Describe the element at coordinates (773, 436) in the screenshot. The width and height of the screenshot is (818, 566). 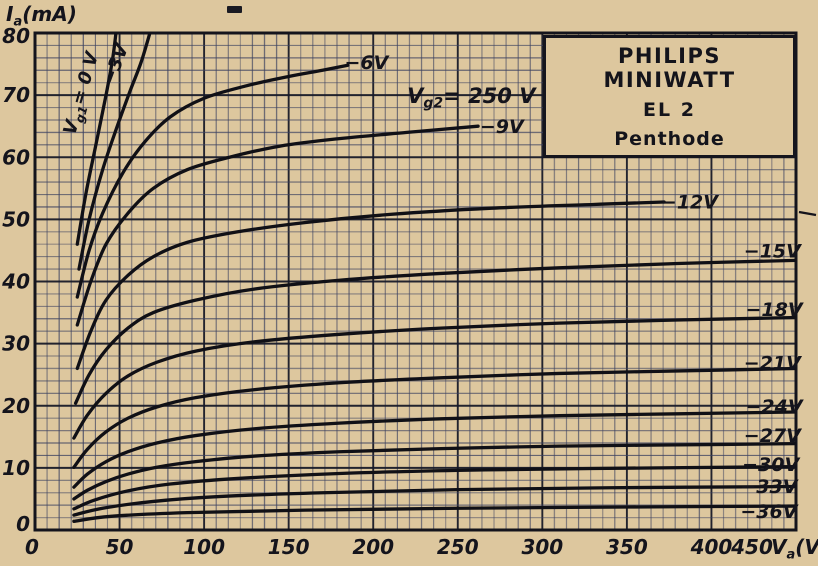
I see `curve-label-vg1-−27v: −27V` at that location.